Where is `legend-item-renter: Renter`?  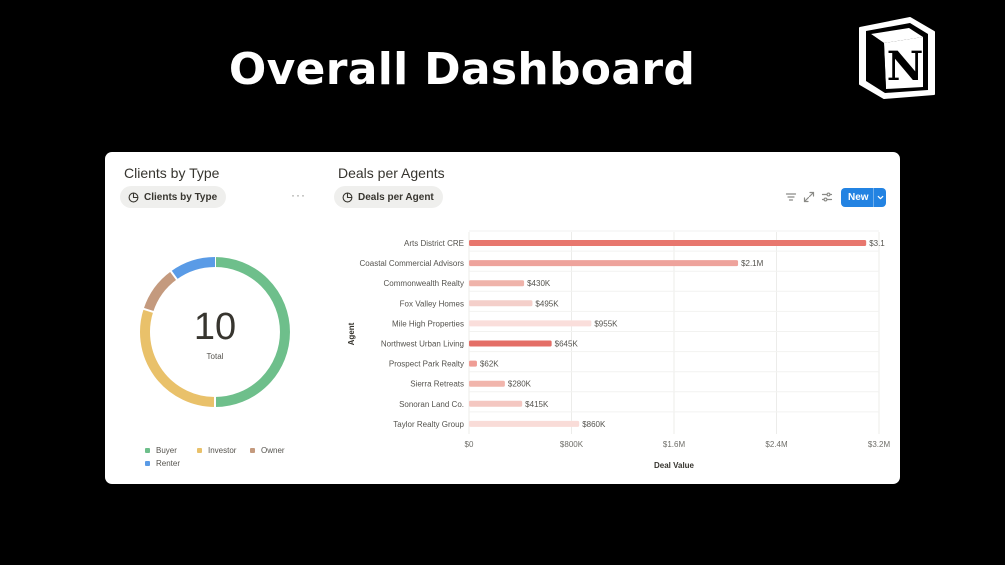 legend-item-renter: Renter is located at coordinates (162, 463).